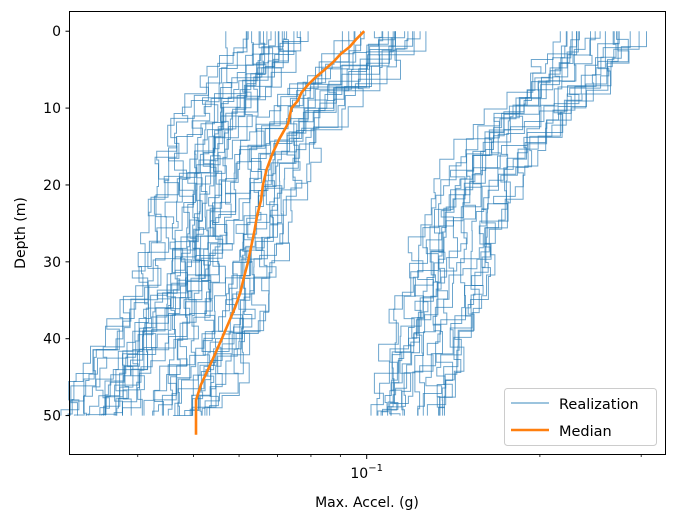 The height and width of the screenshot is (523, 676). What do you see at coordinates (52, 263) in the screenshot?
I see `y-tick-label-30: 30` at bounding box center [52, 263].